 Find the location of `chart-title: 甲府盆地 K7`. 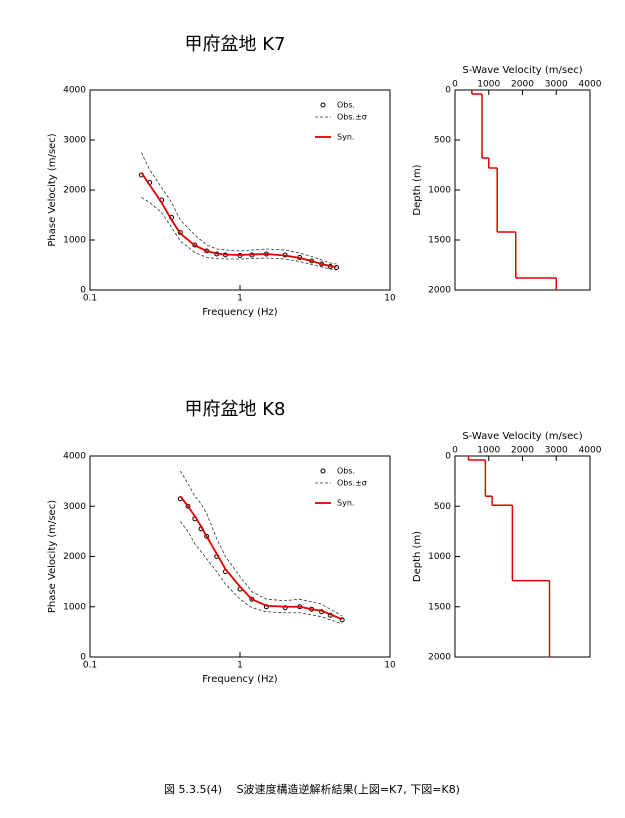

chart-title: 甲府盆地 K7 is located at coordinates (235, 44).